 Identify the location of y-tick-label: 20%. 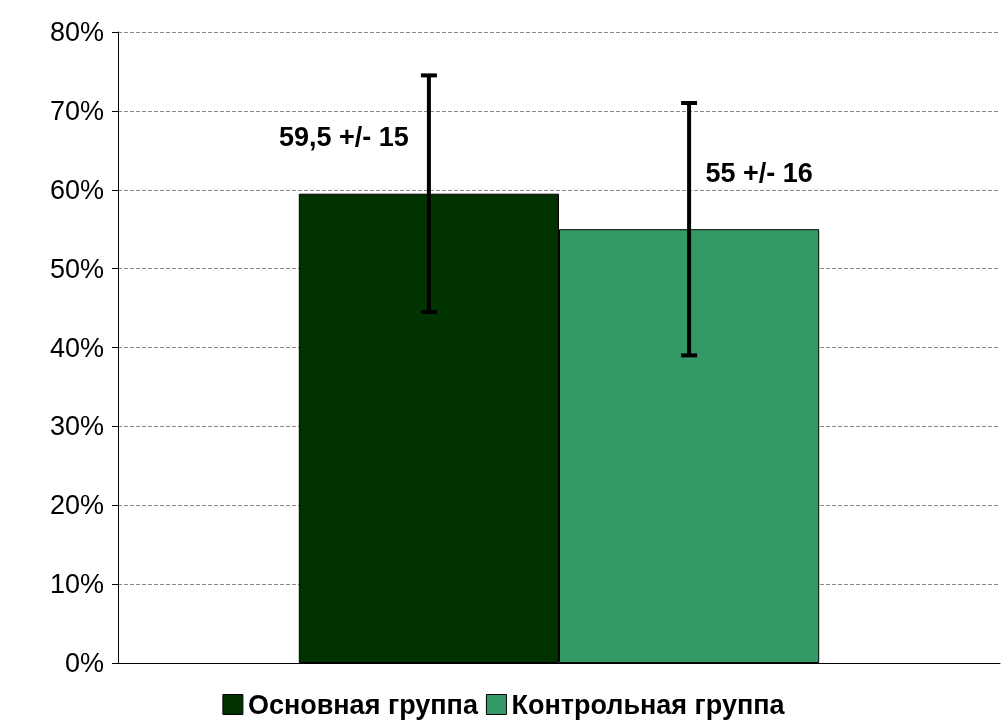
(76, 505).